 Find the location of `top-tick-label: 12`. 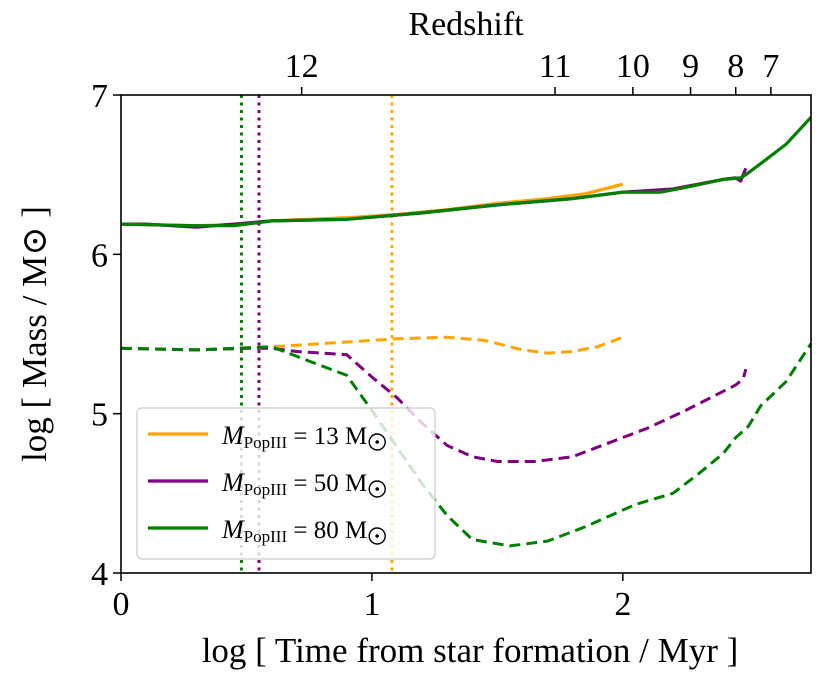

top-tick-label: 12 is located at coordinates (302, 66).